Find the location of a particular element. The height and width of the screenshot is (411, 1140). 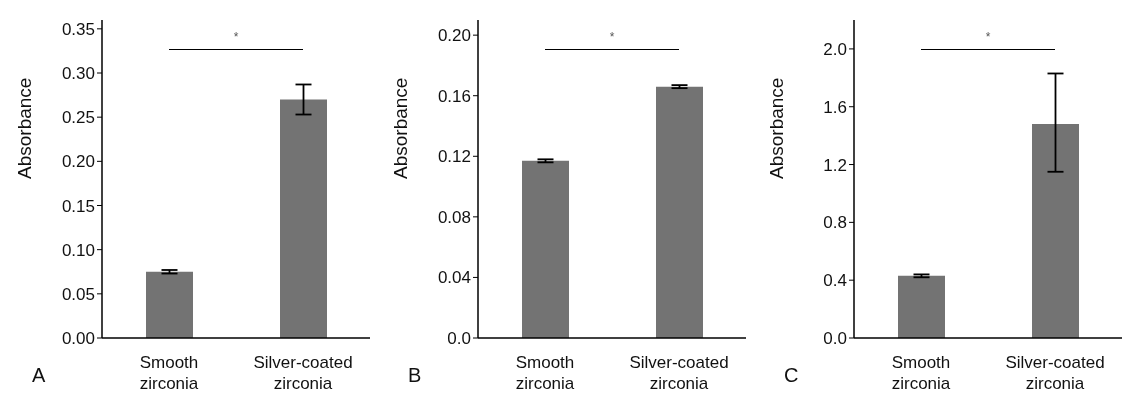

y-tick-label: 0.35 is located at coordinates (78, 29).